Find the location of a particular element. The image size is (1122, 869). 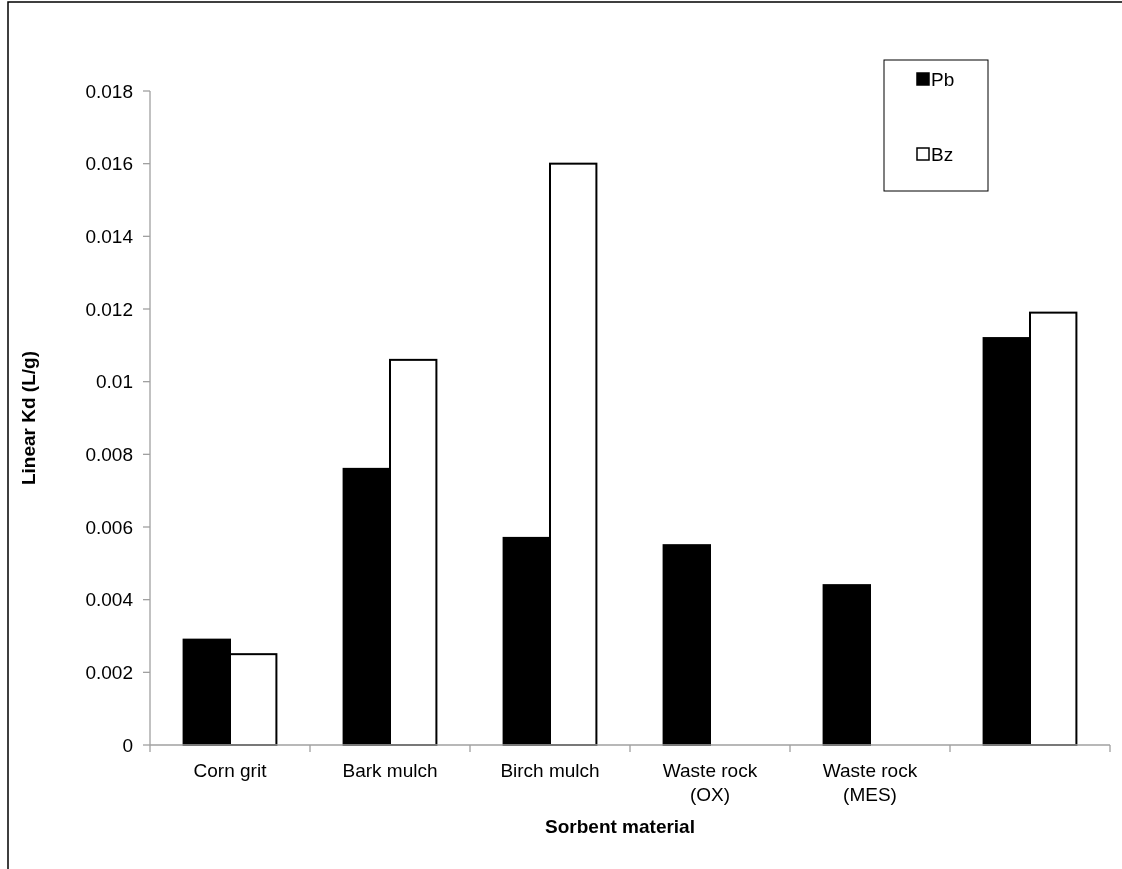

y-tick-label: 0.002 is located at coordinates (109, 672).